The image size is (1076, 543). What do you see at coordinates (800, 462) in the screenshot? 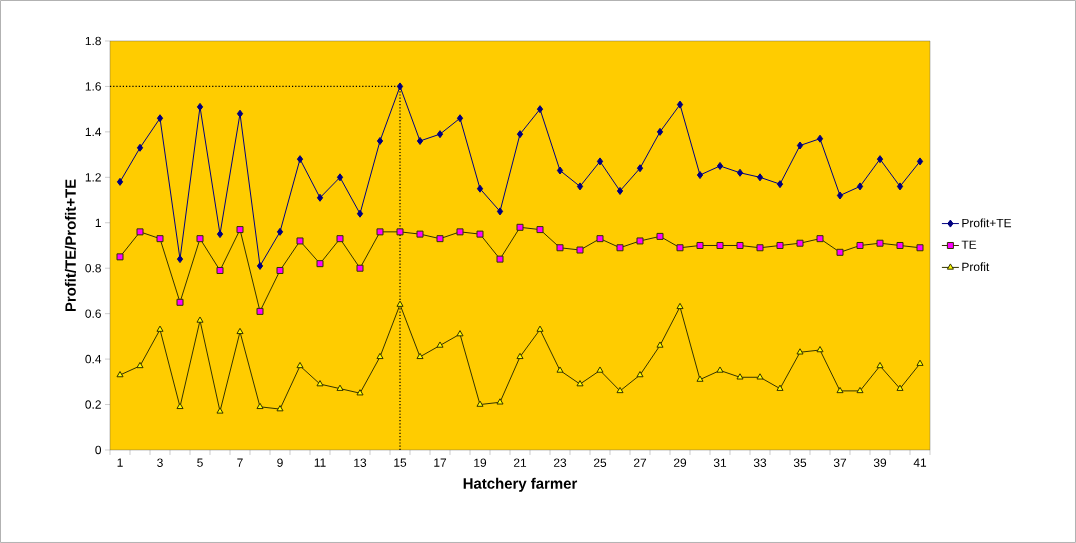
I see `x-tick-label: 35` at bounding box center [800, 462].